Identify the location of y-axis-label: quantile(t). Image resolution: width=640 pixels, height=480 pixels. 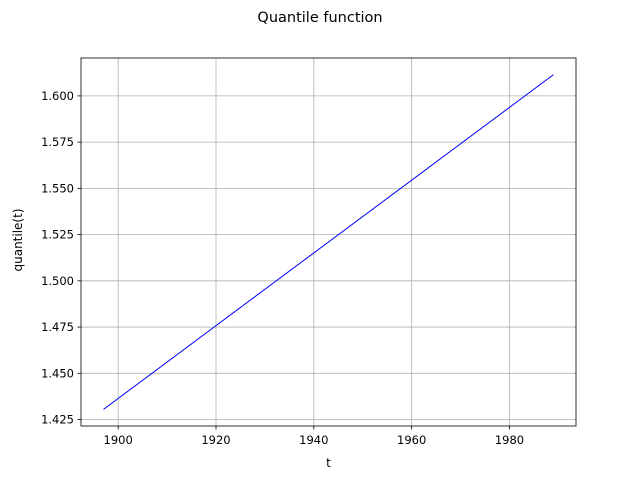
(18, 239).